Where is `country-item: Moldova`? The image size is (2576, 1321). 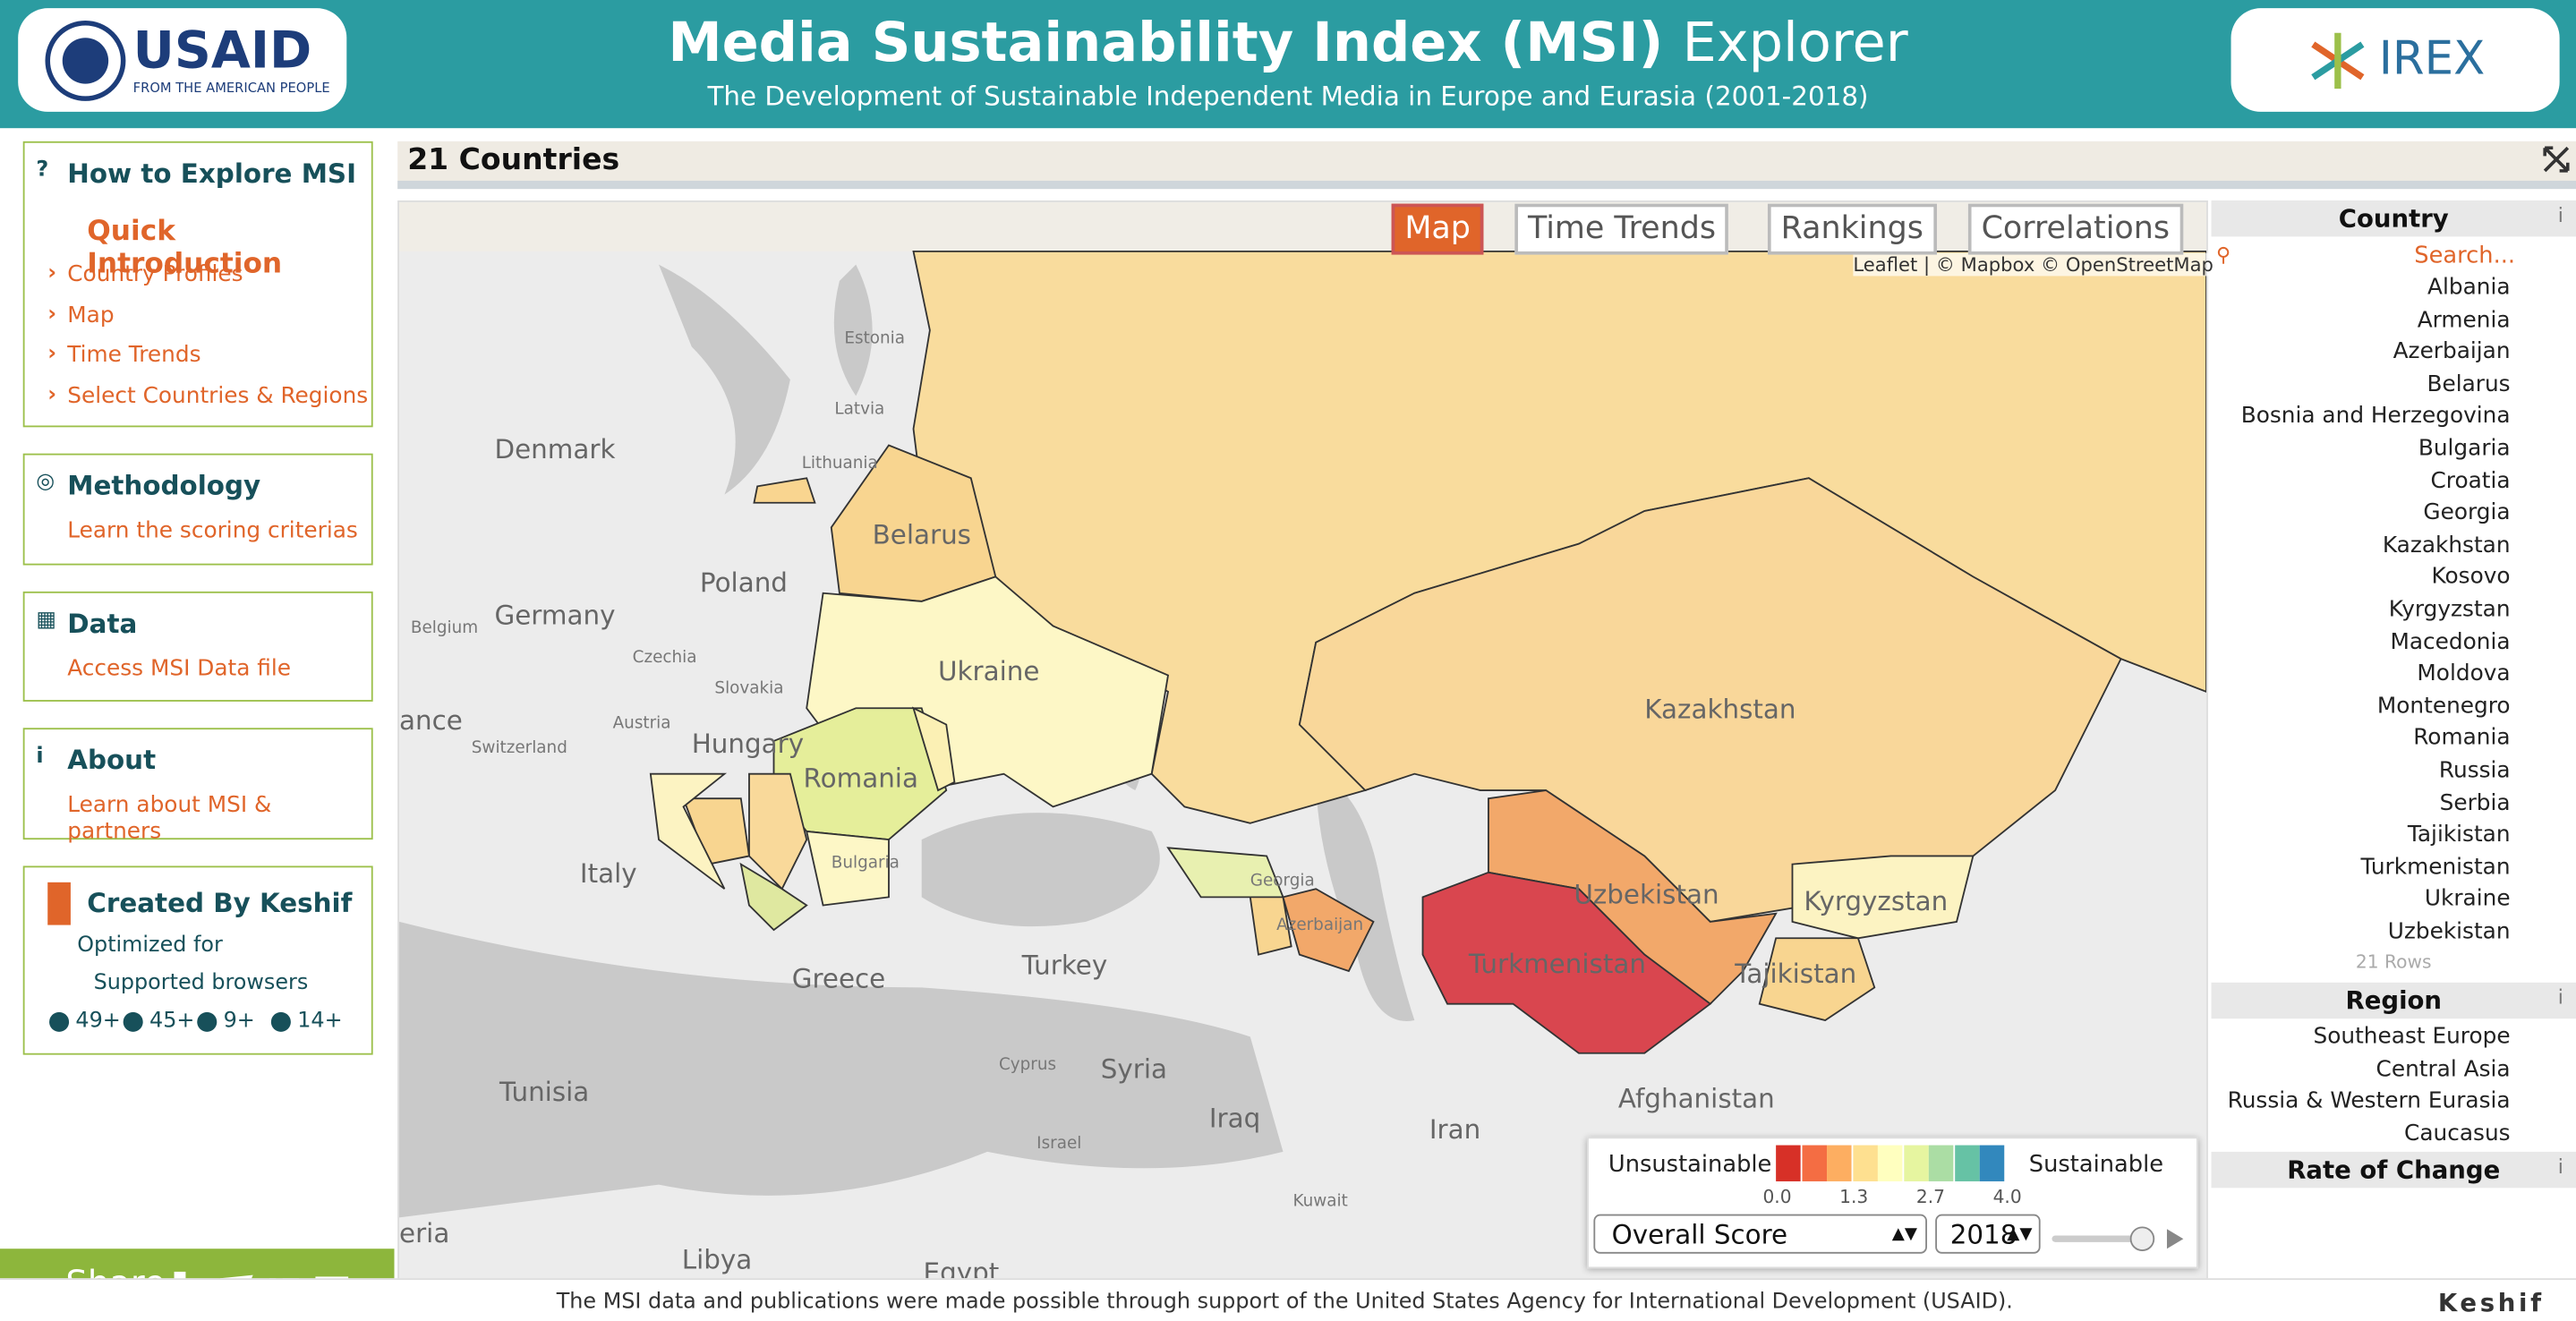 country-item: Moldova is located at coordinates (2464, 673).